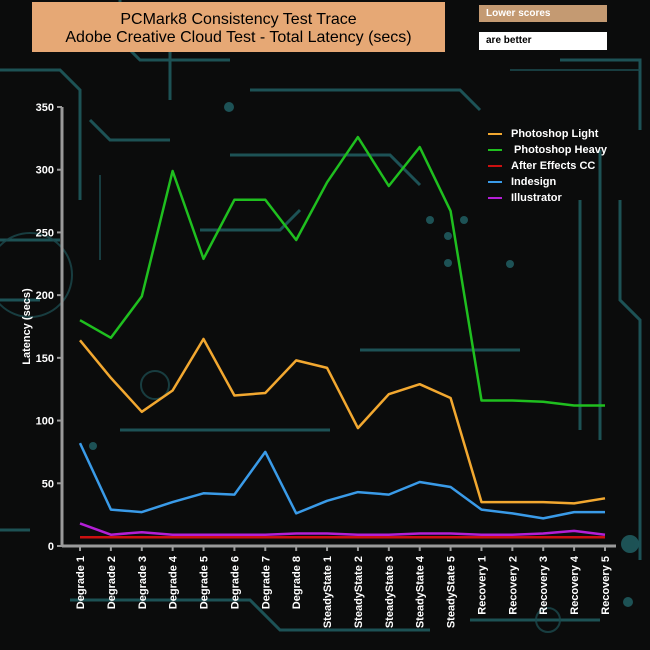 The height and width of the screenshot is (650, 650). What do you see at coordinates (45, 359) in the screenshot?
I see `y-tick-label: 150` at bounding box center [45, 359].